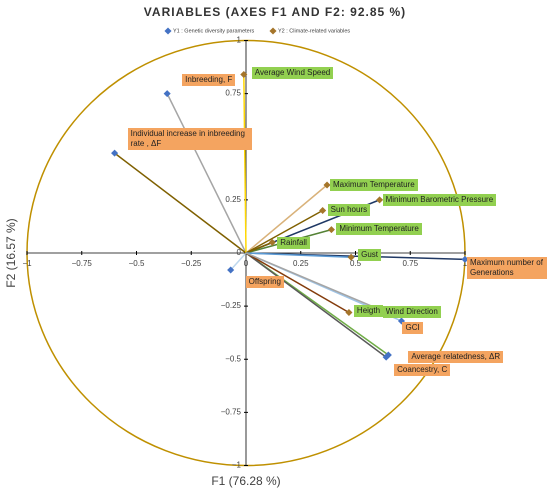  I want to click on x-tick-label: 1, so click(465, 263).